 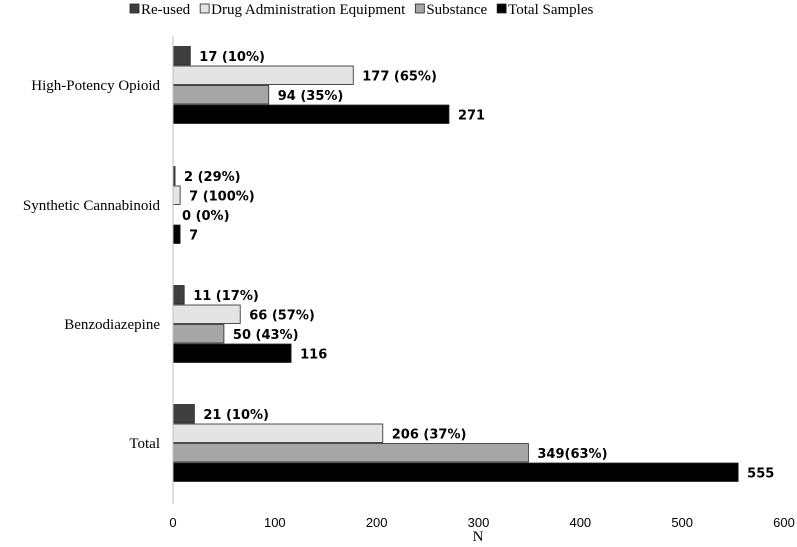 I want to click on data-label: 11 (17%), so click(x=226, y=296).